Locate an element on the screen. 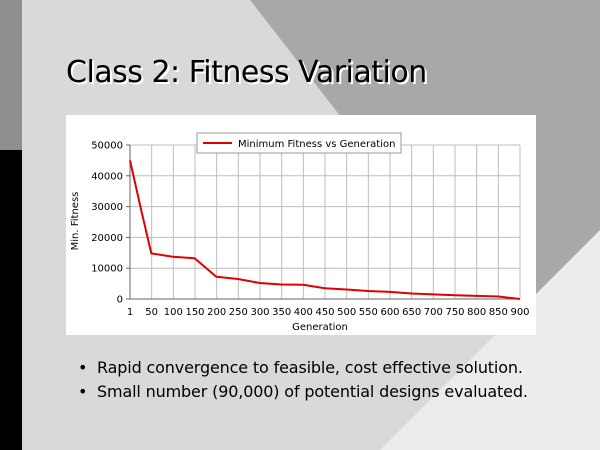  y-tick-label: 20000 is located at coordinates (107, 238).